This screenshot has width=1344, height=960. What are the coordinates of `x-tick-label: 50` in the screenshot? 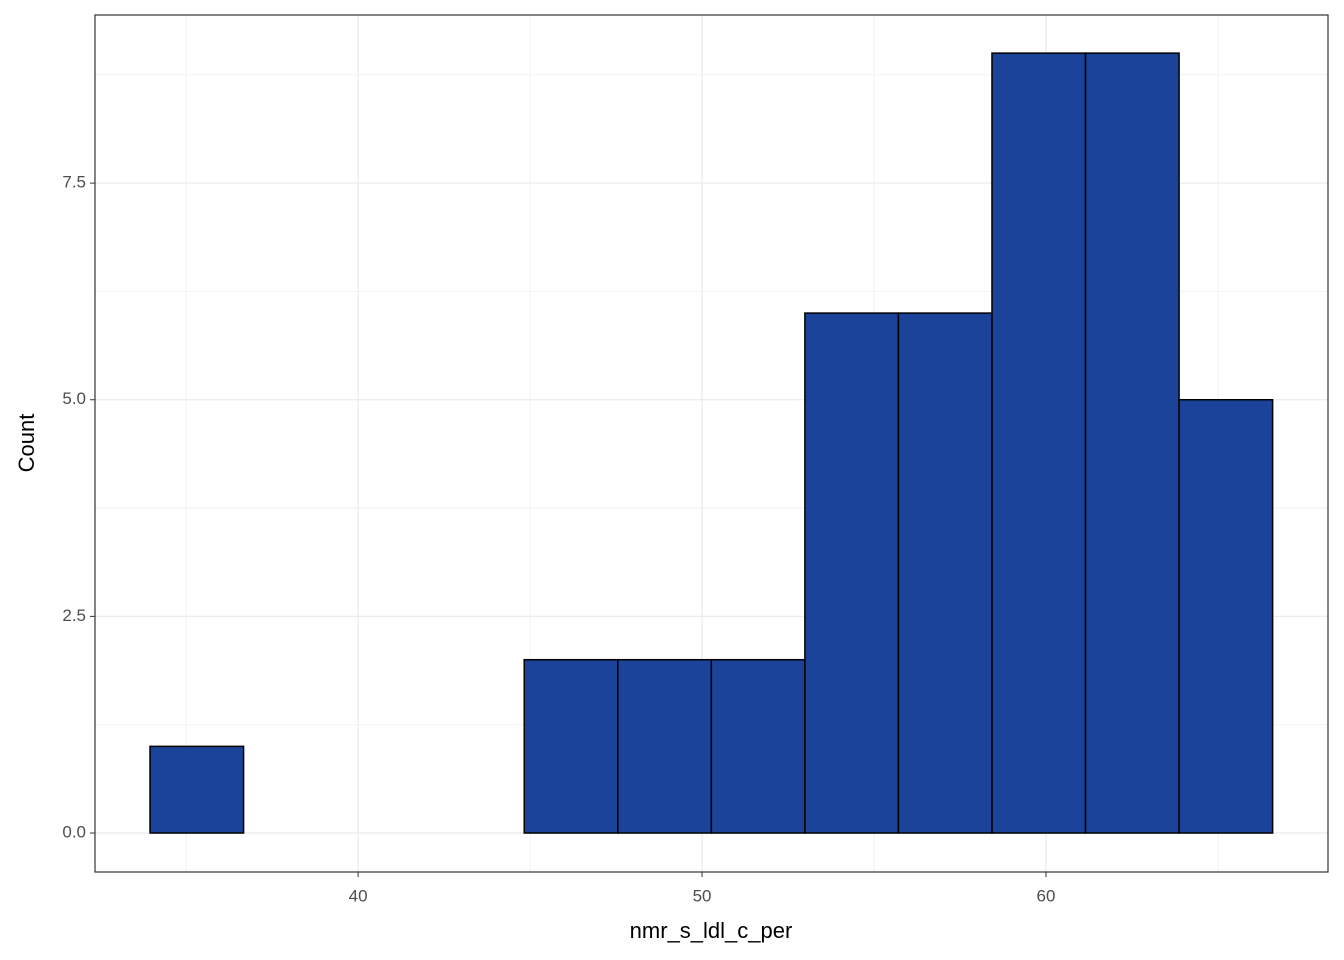 It's located at (702, 895).